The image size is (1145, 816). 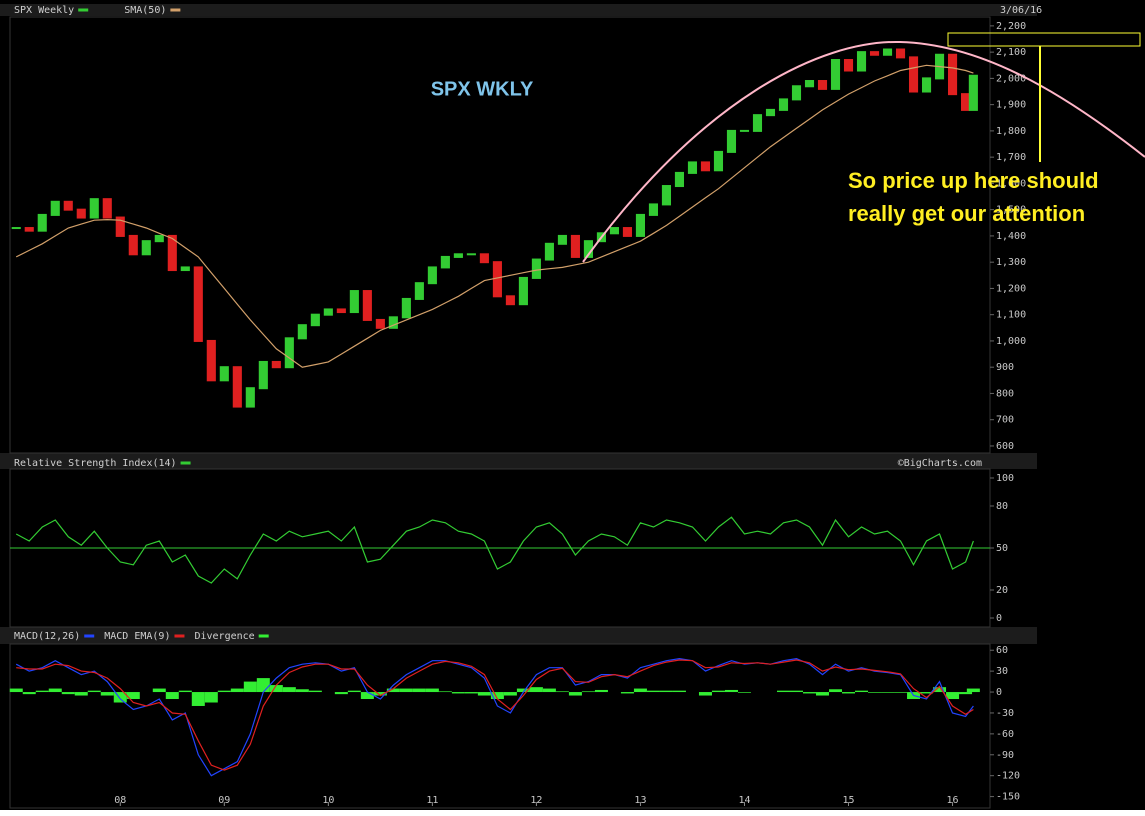 What do you see at coordinates (224, 800) in the screenshot?
I see `x-tick-label: 09` at bounding box center [224, 800].